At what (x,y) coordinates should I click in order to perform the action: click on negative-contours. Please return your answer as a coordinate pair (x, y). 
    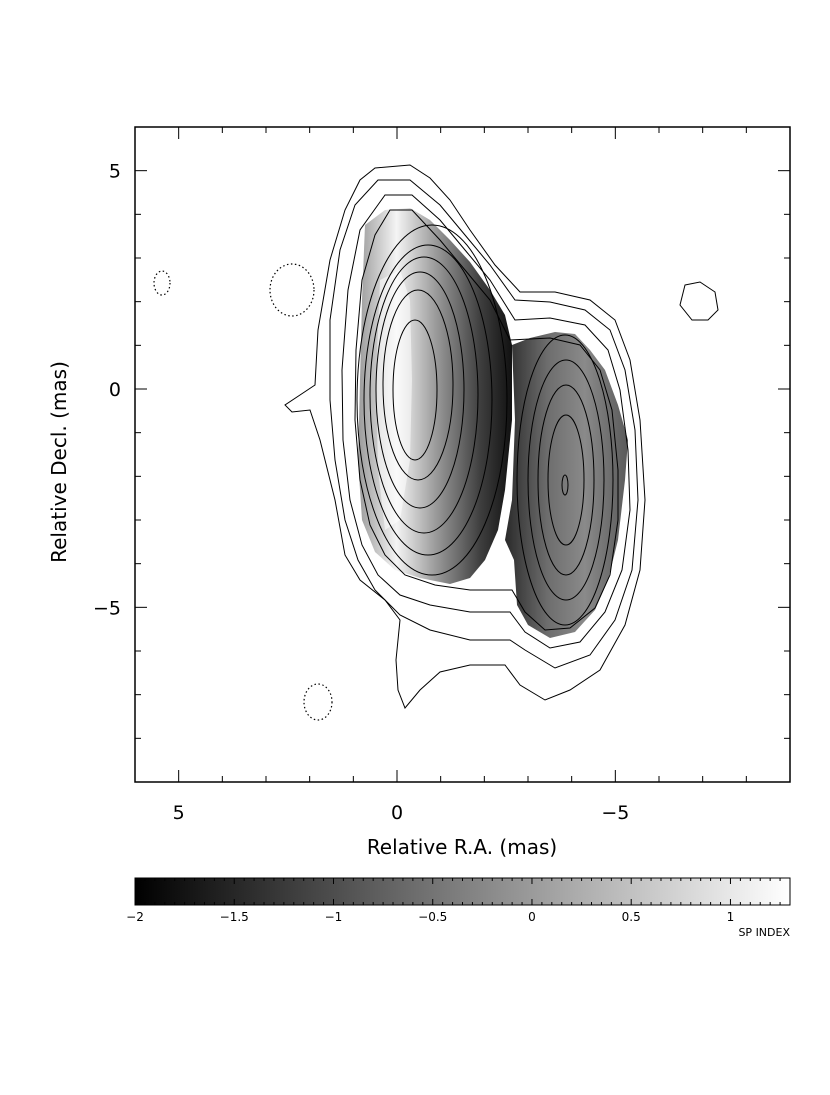
    Looking at the image, I should click on (243, 492).